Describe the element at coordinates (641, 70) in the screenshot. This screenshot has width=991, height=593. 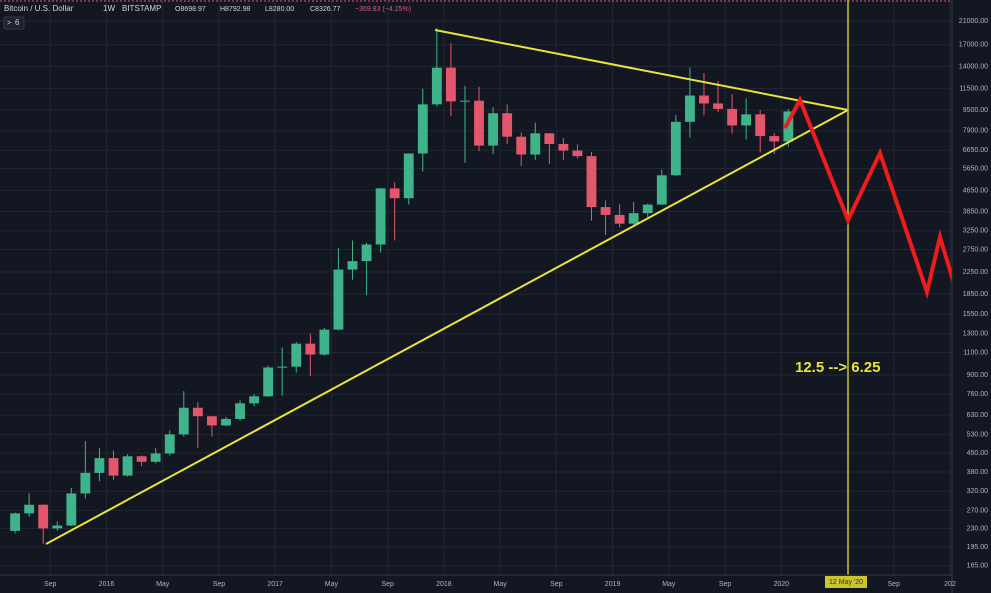
I see `trend-line` at that location.